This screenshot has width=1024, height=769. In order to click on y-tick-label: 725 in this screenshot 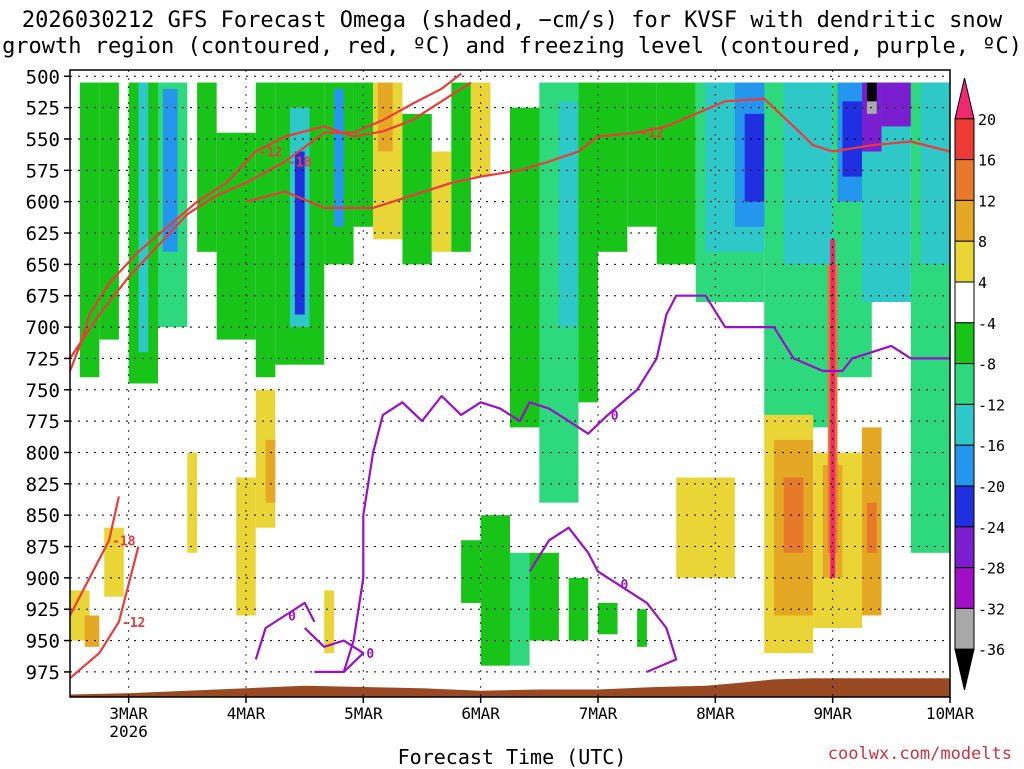, I will do `click(43, 359)`.